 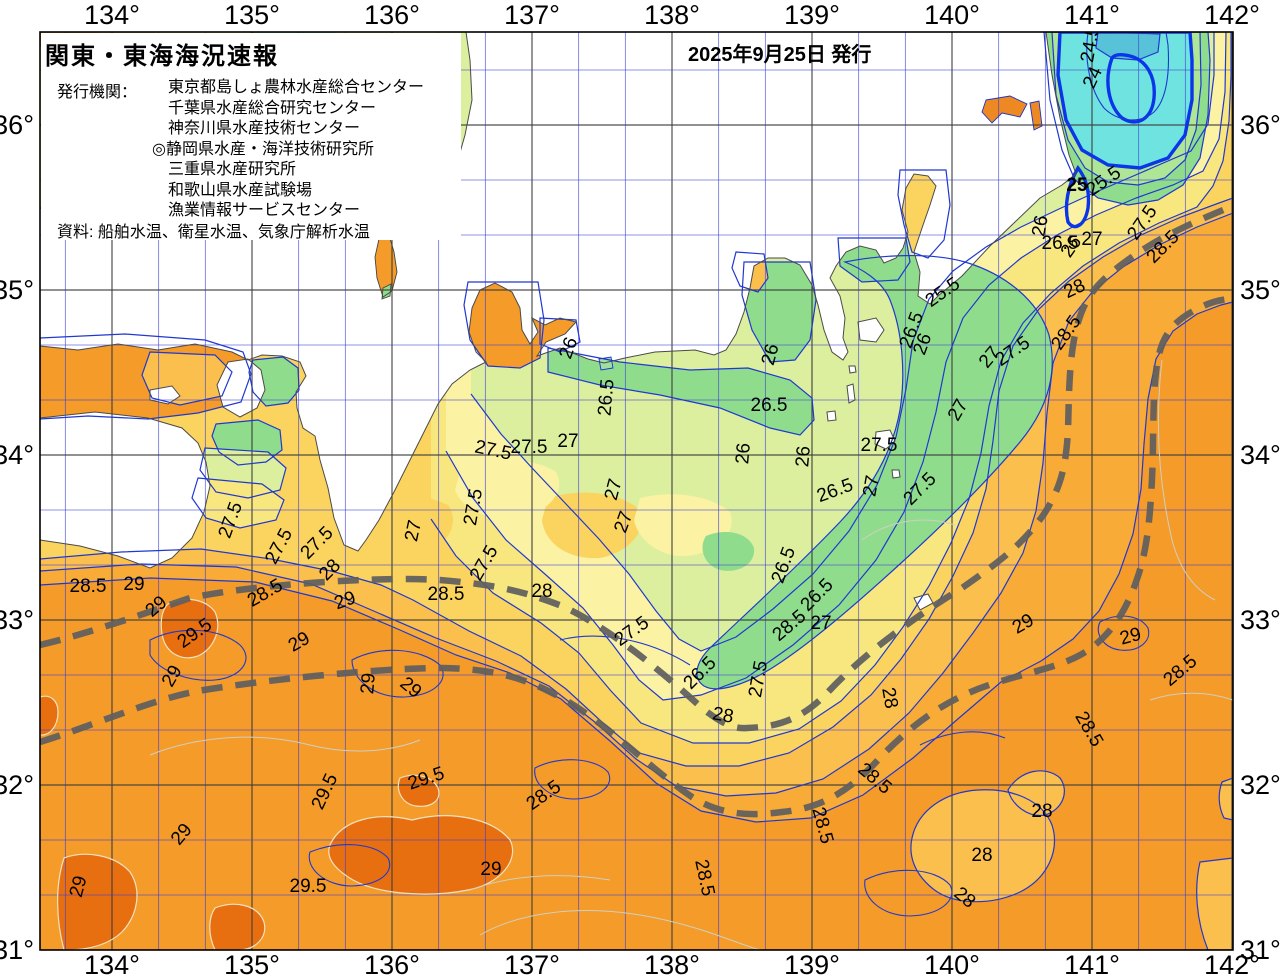 What do you see at coordinates (264, 210) in the screenshot?
I see `issuer-item: 漁業情報サービスセンター` at bounding box center [264, 210].